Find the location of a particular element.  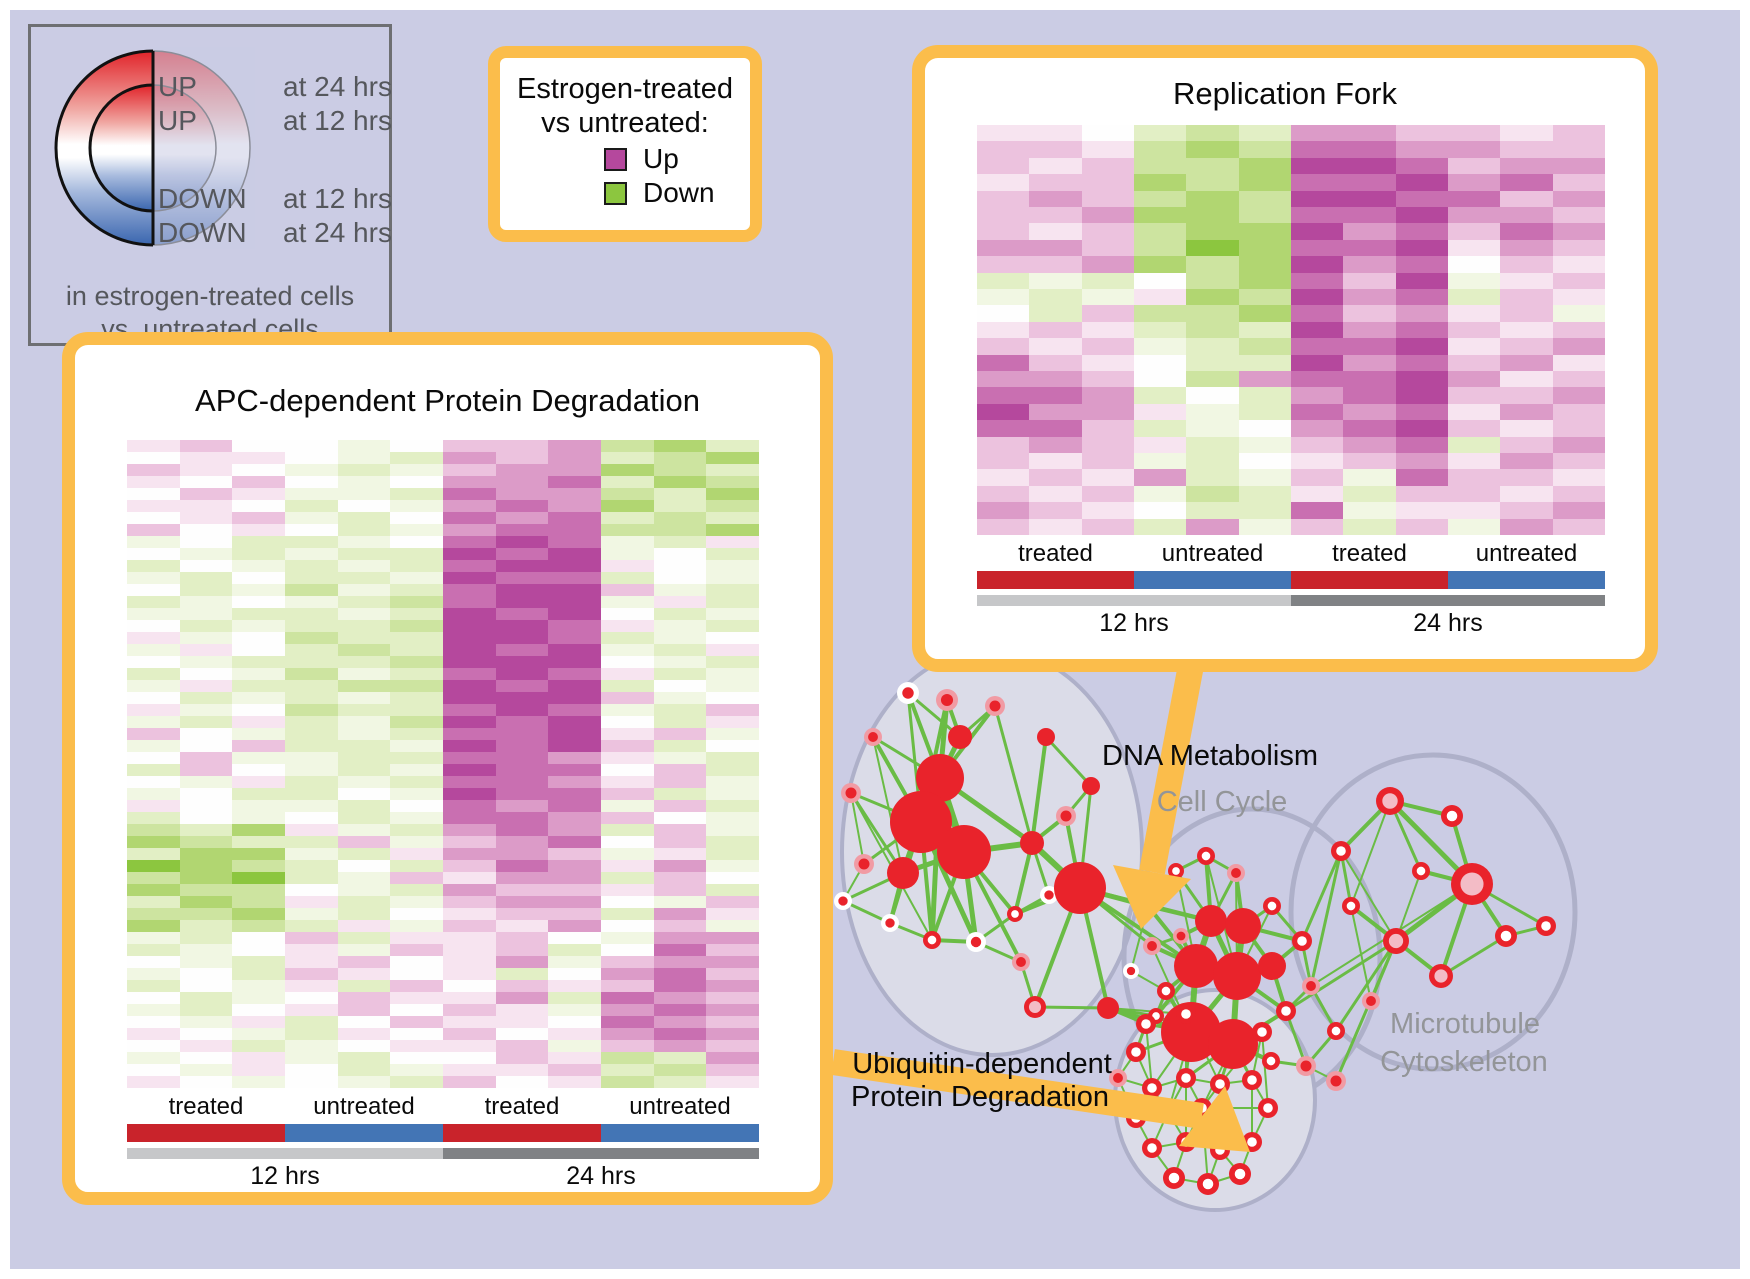

replication-panel-title: Replication Fork is located at coordinates (1285, 93).